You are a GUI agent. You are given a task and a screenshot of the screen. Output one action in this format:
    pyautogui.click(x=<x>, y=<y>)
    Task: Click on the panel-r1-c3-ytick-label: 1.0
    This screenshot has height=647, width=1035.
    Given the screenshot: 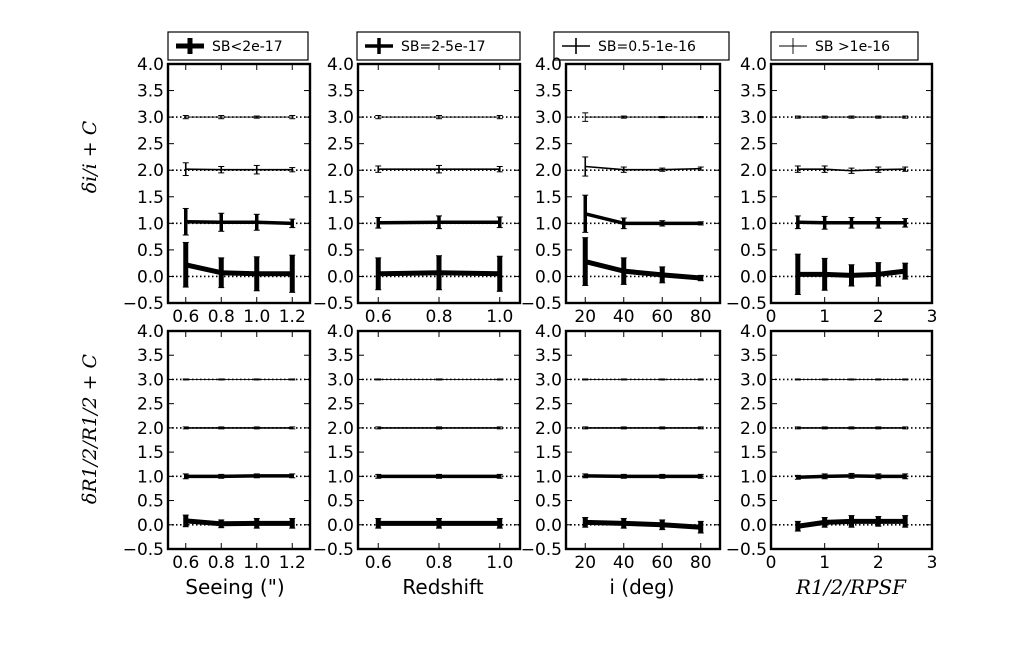 What is the action you would take?
    pyautogui.click(x=753, y=477)
    